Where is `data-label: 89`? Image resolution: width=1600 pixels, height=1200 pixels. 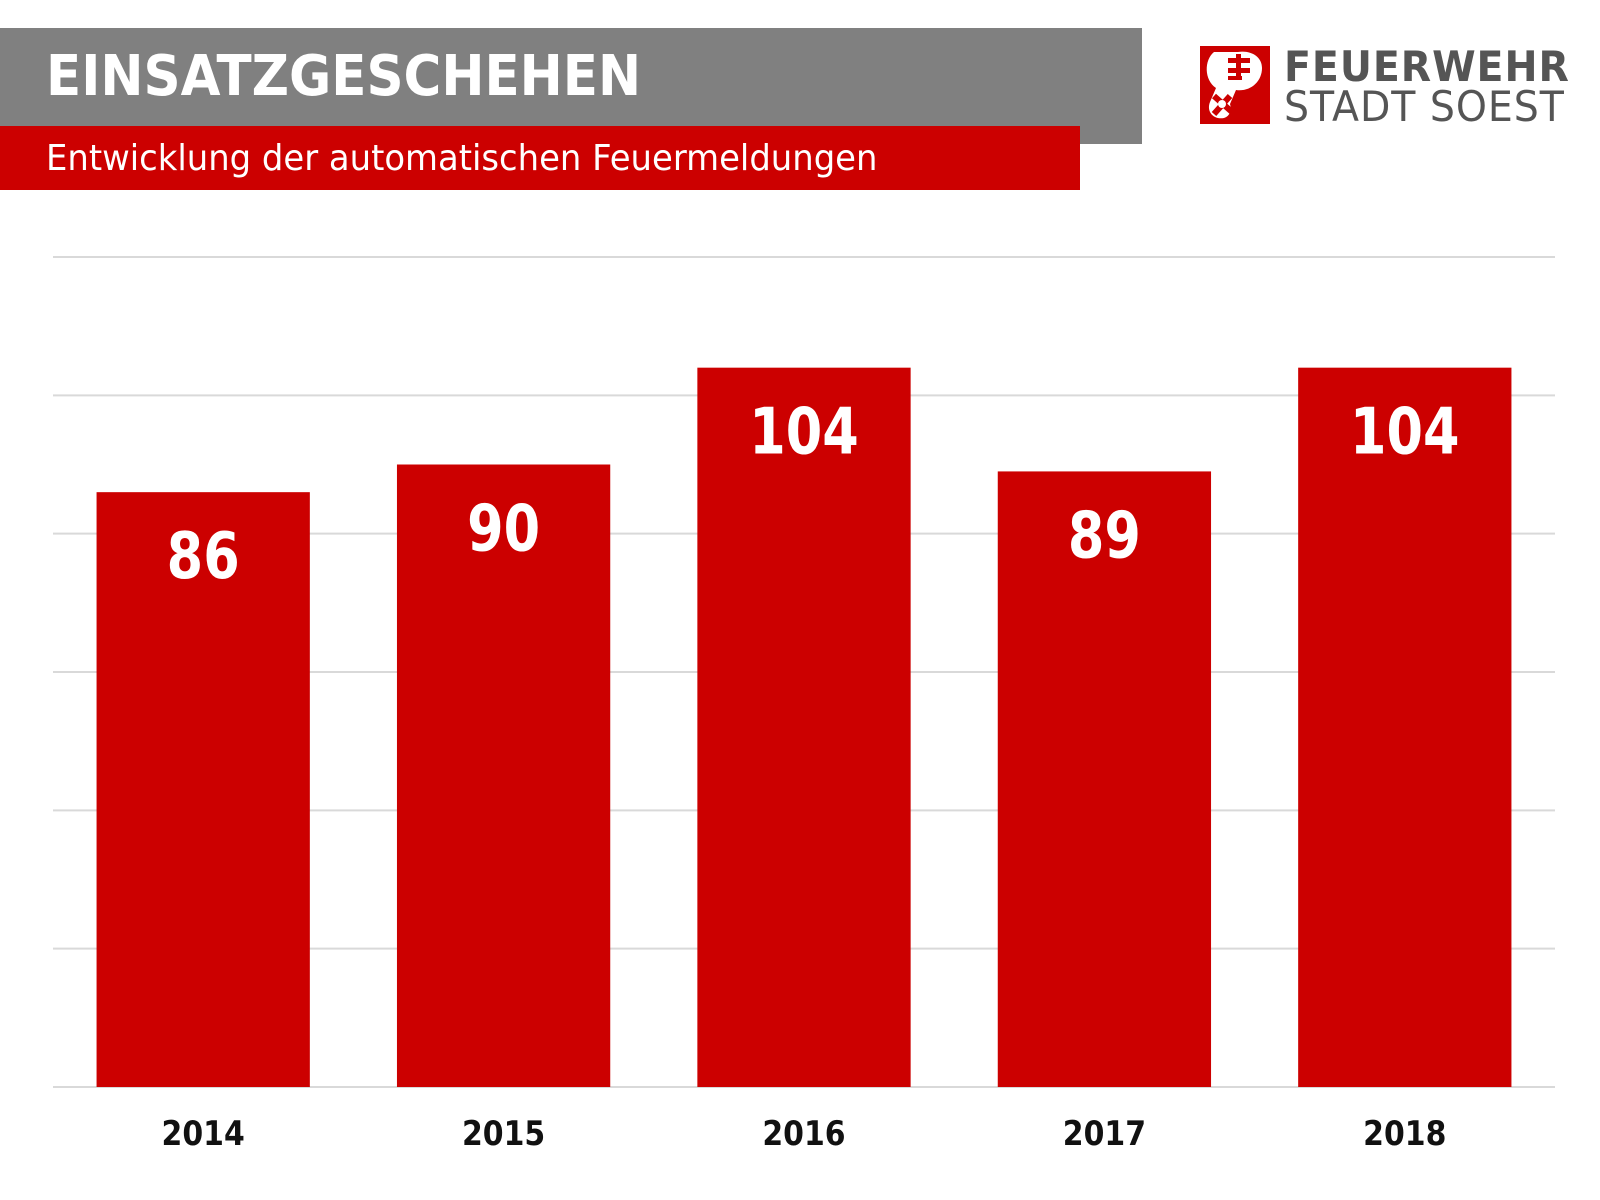
data-label: 89 is located at coordinates (1104, 535).